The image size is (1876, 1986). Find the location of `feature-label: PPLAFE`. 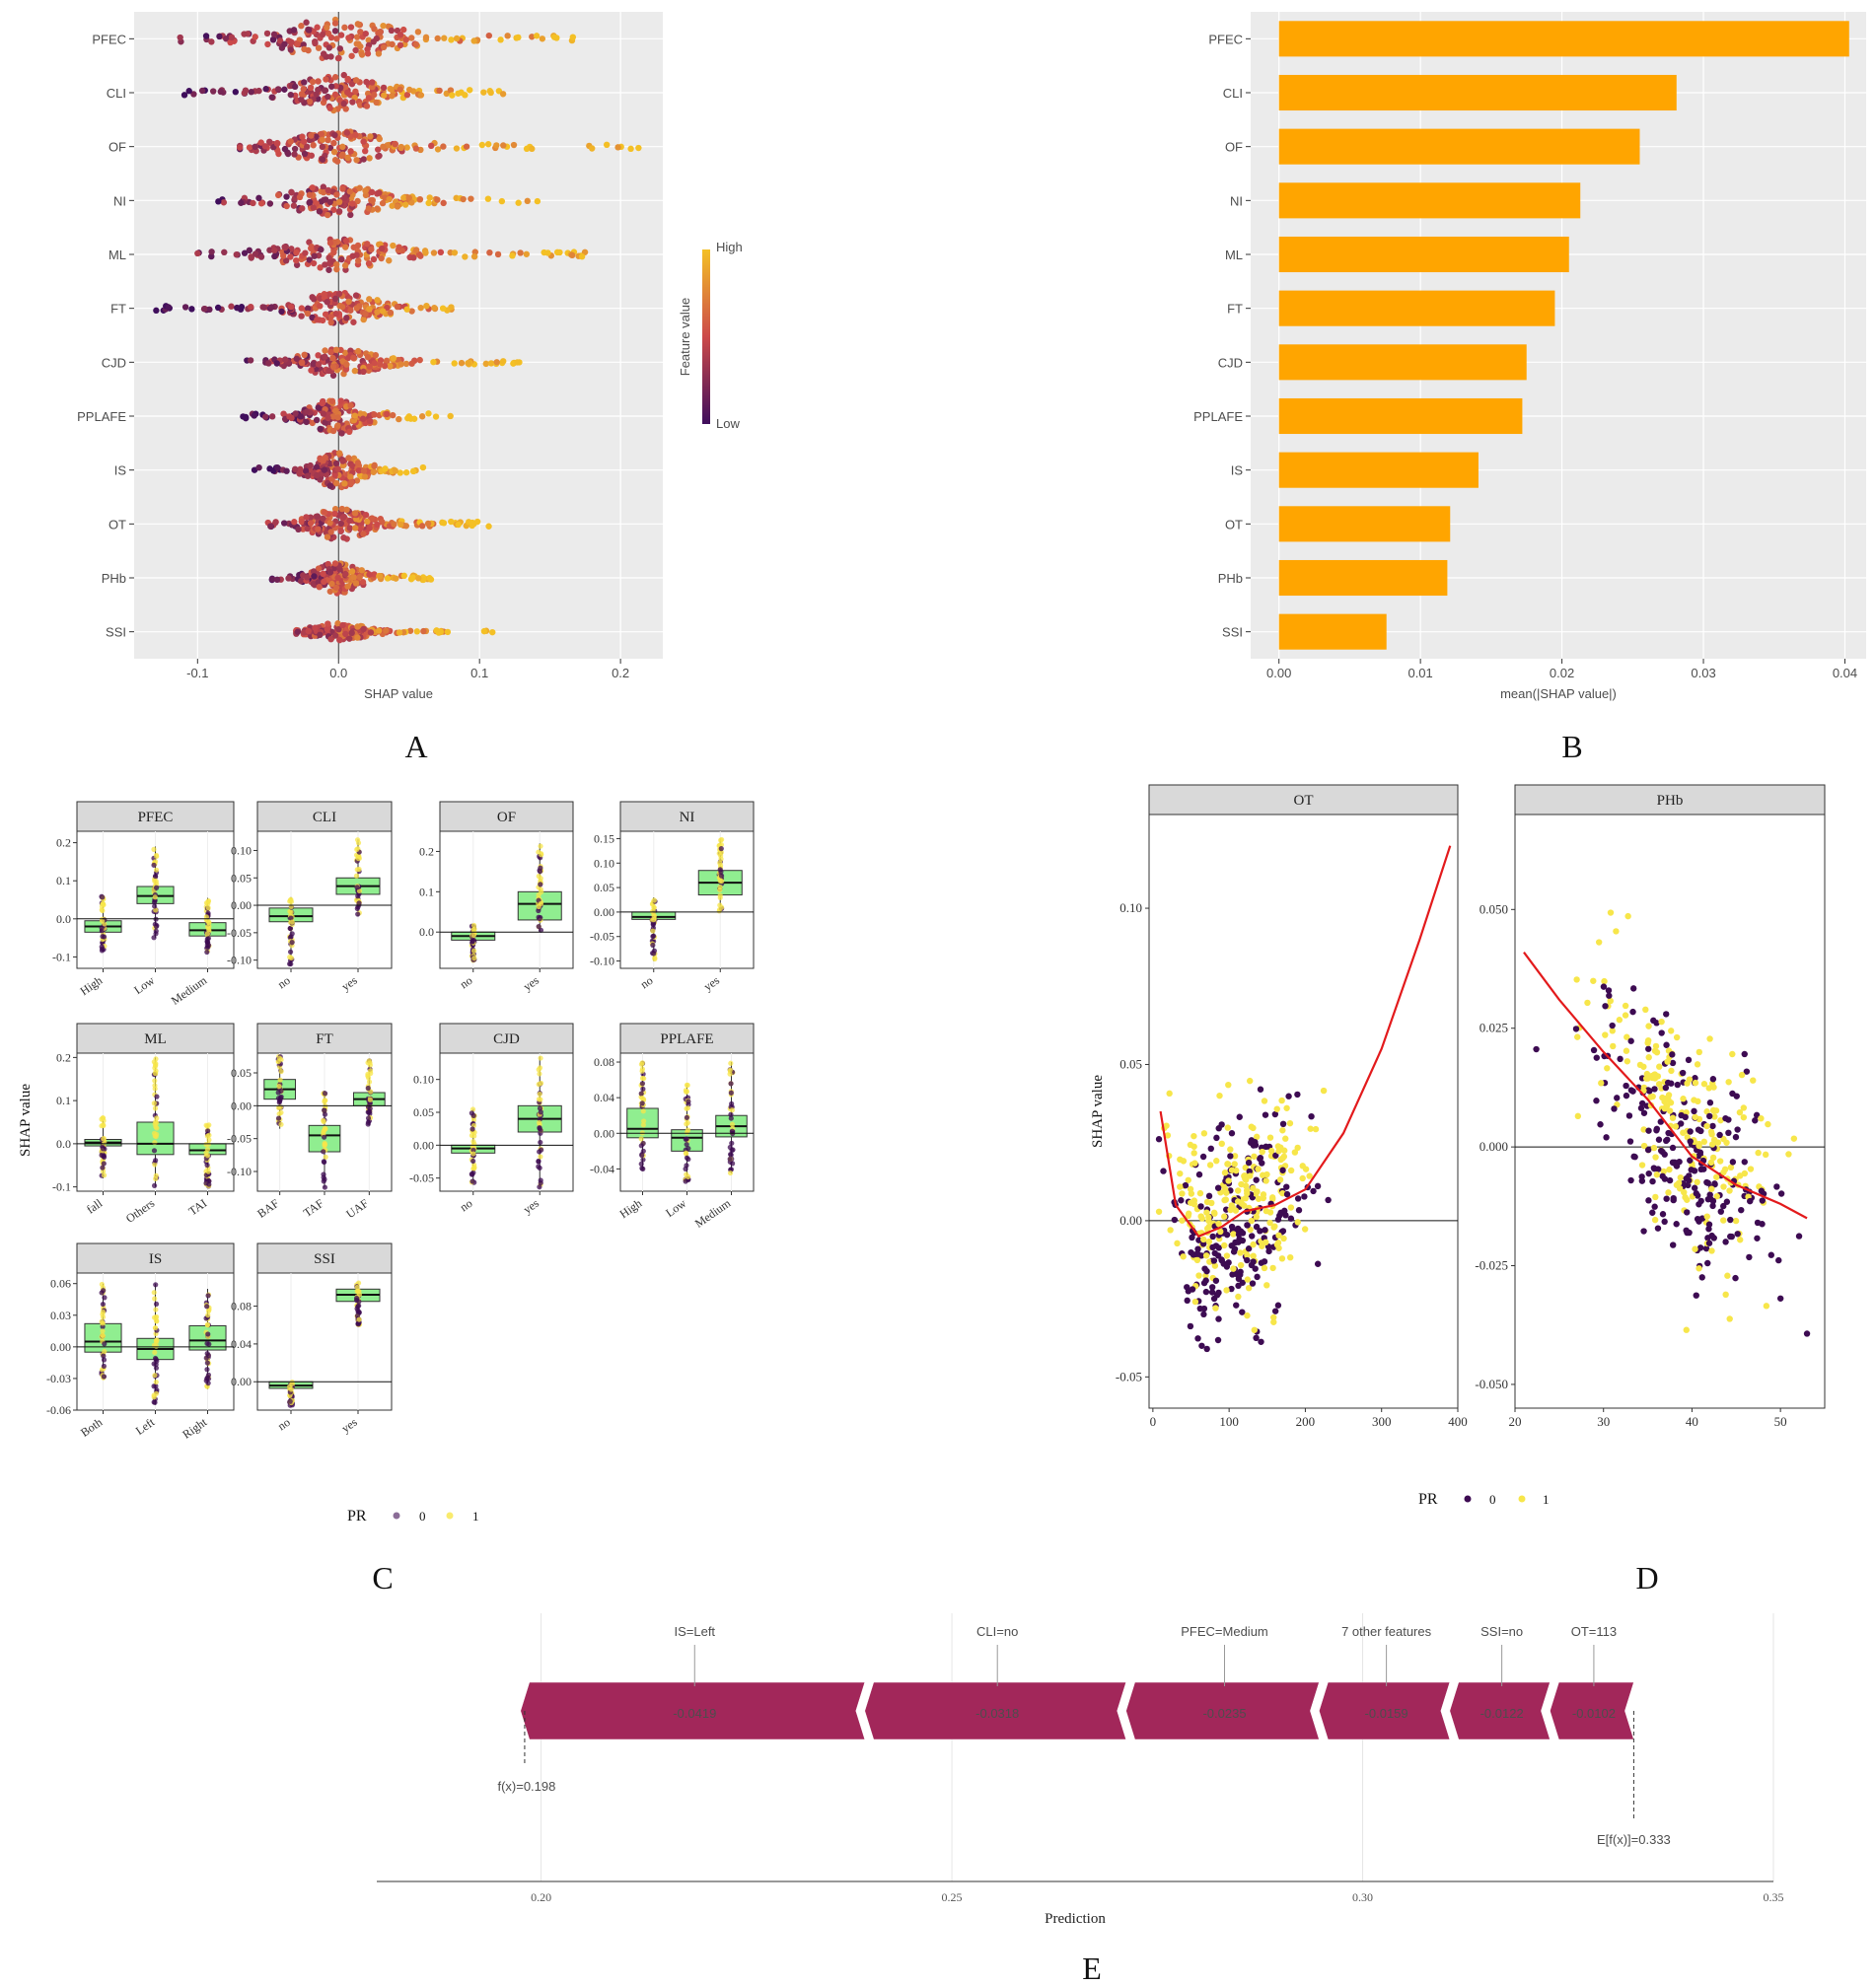

feature-label: PPLAFE is located at coordinates (101, 416).